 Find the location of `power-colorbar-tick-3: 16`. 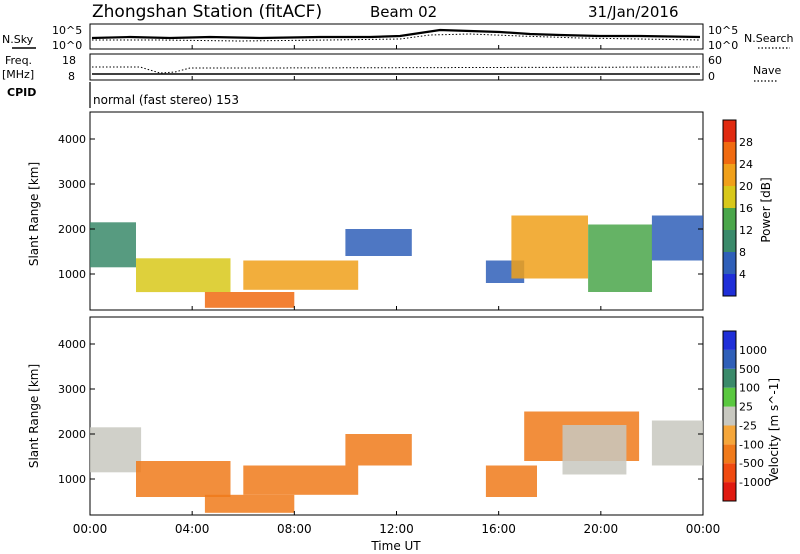

power-colorbar-tick-3: 16 is located at coordinates (746, 208).